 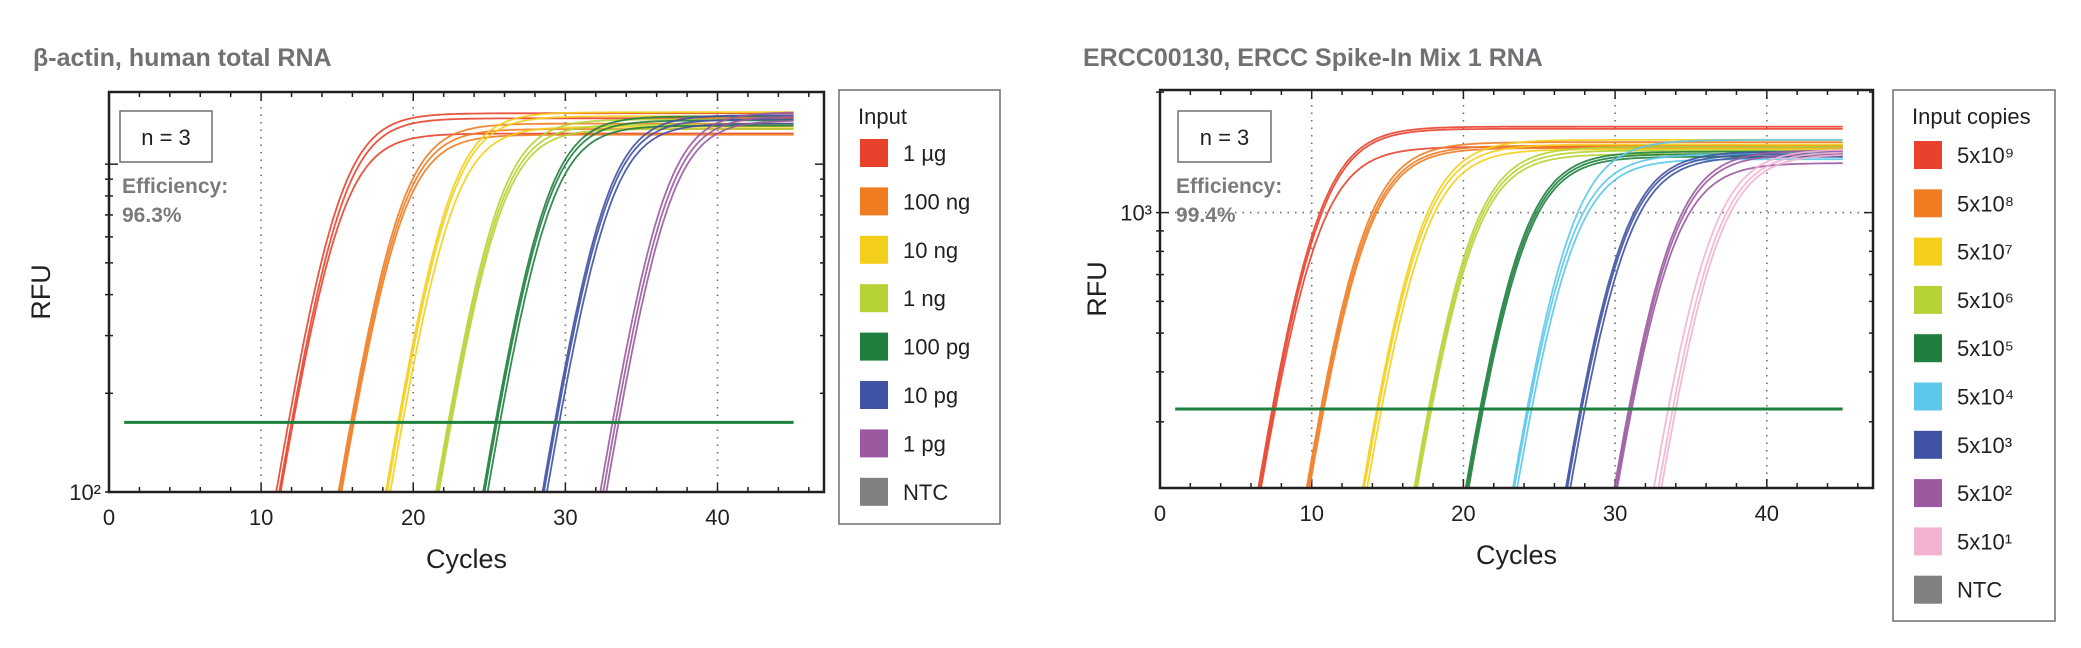 What do you see at coordinates (1984, 445) in the screenshot?
I see `legend-label: 5x10³` at bounding box center [1984, 445].